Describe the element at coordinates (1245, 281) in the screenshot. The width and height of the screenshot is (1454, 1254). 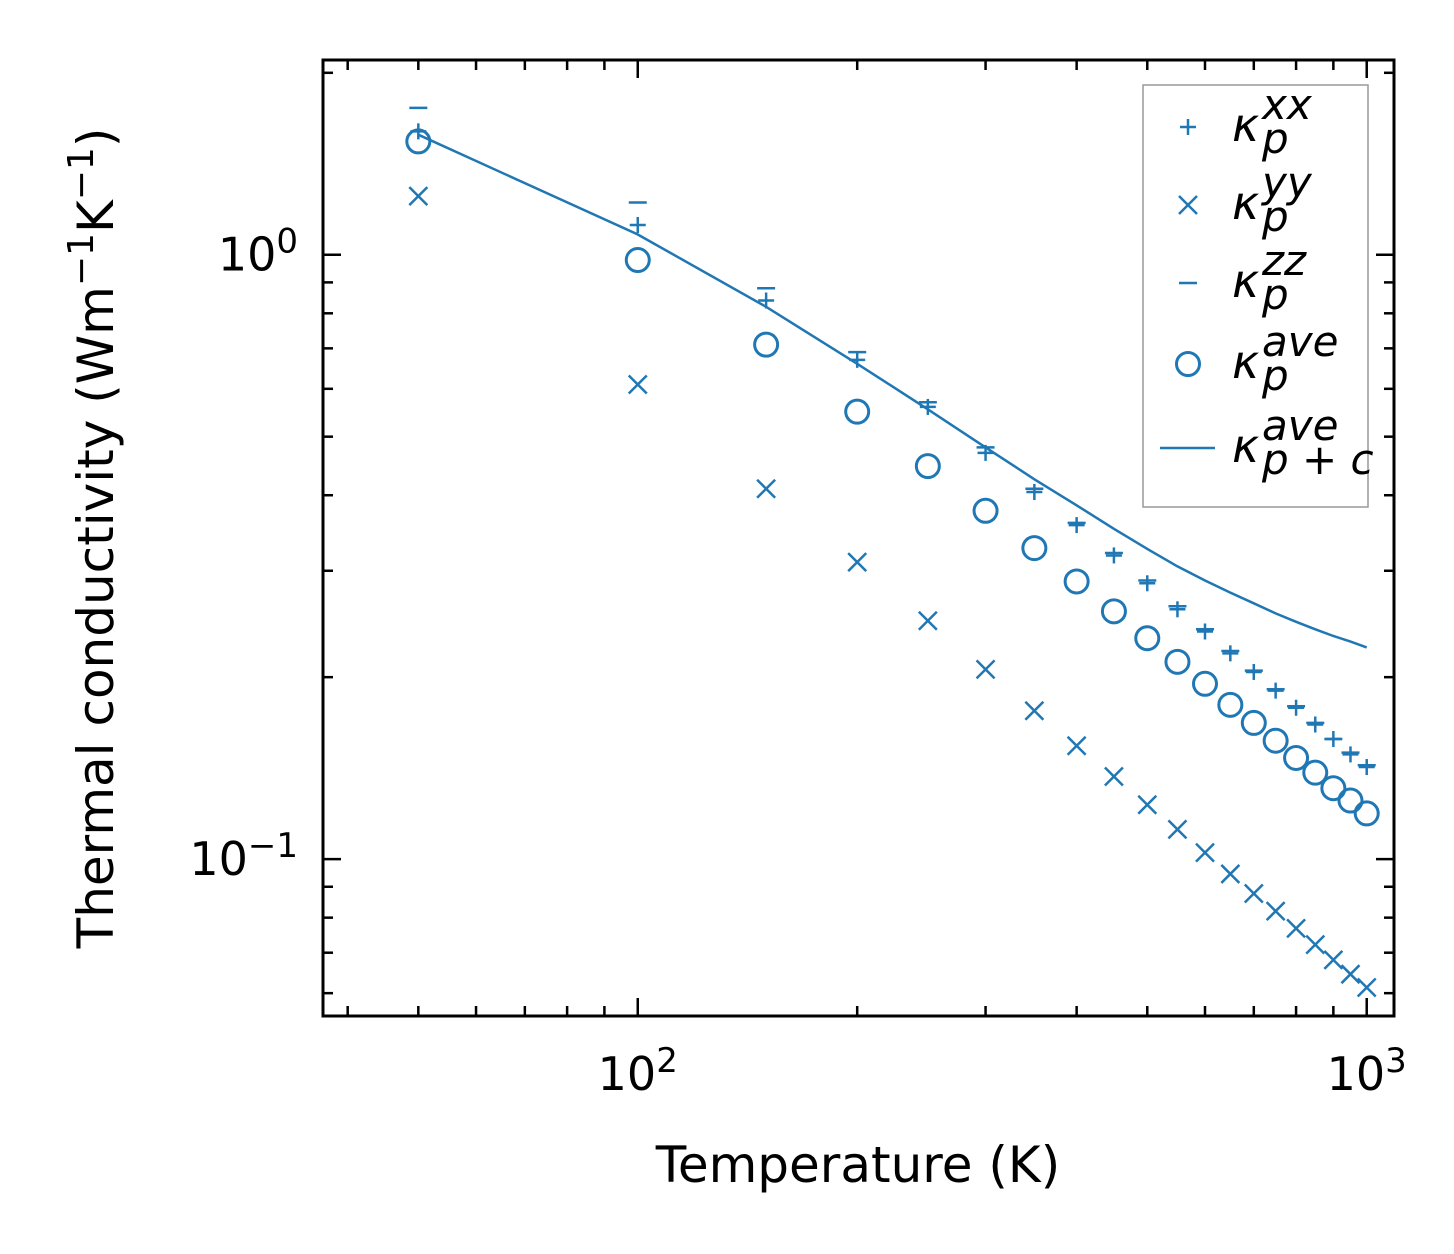
I see `legend-label-kappa_p_zz: κ` at that location.